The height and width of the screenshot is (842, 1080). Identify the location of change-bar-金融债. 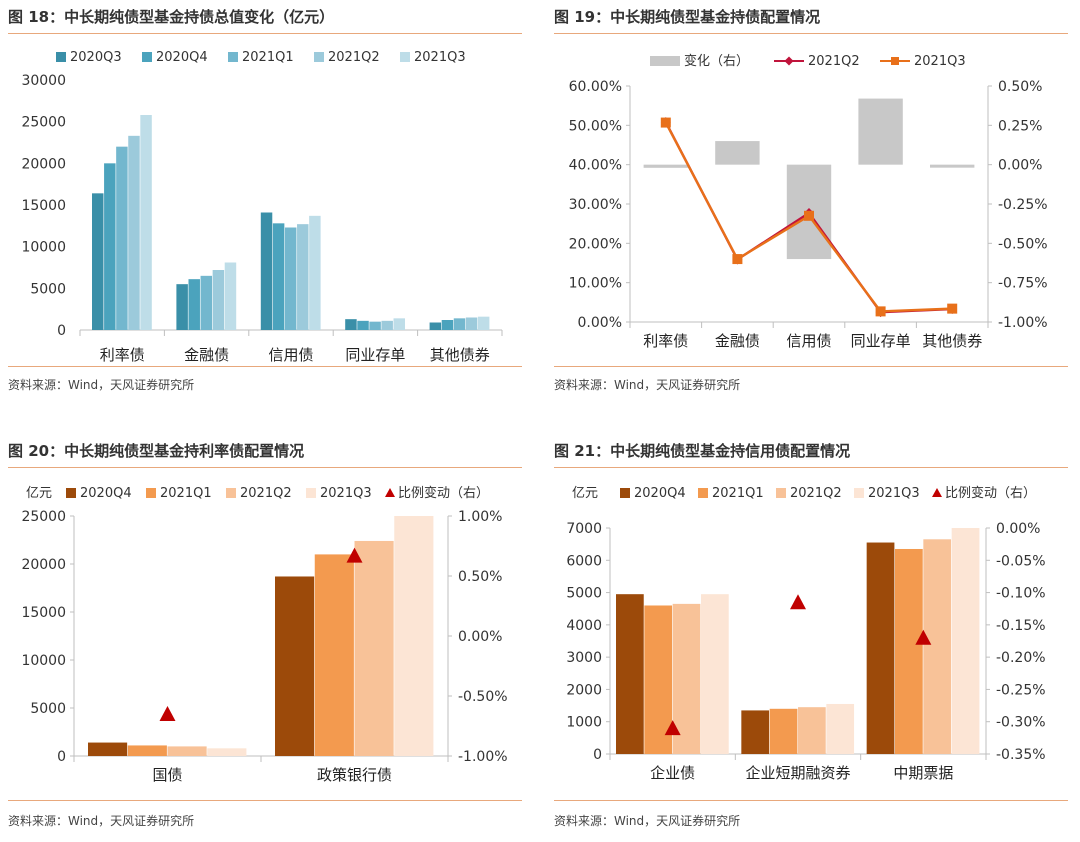
(737, 153).